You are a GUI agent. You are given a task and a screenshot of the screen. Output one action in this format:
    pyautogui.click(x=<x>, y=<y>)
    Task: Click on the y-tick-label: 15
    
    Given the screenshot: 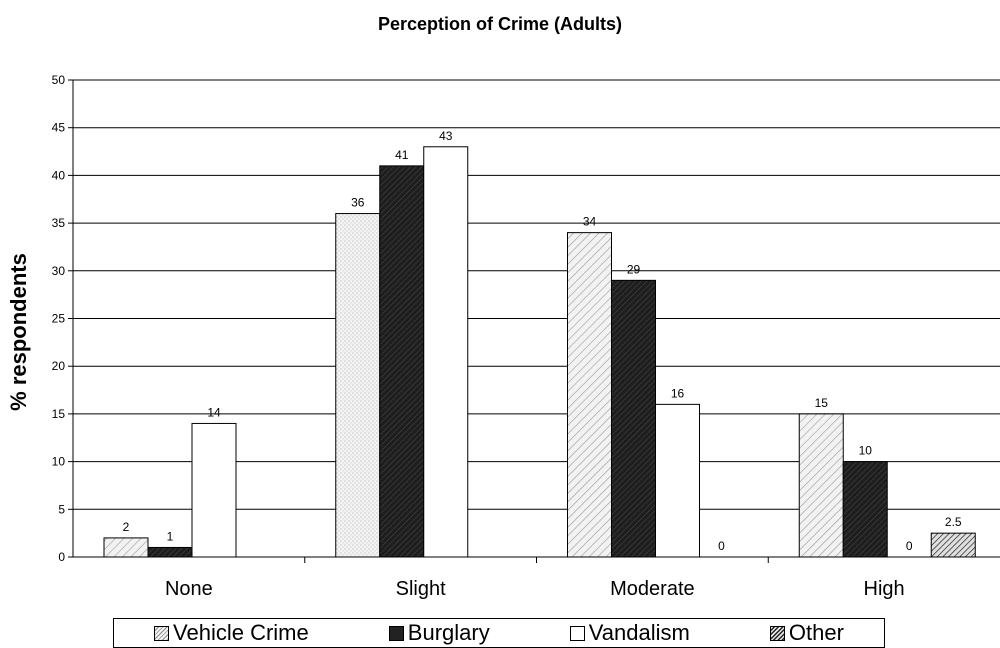 What is the action you would take?
    pyautogui.click(x=59, y=414)
    